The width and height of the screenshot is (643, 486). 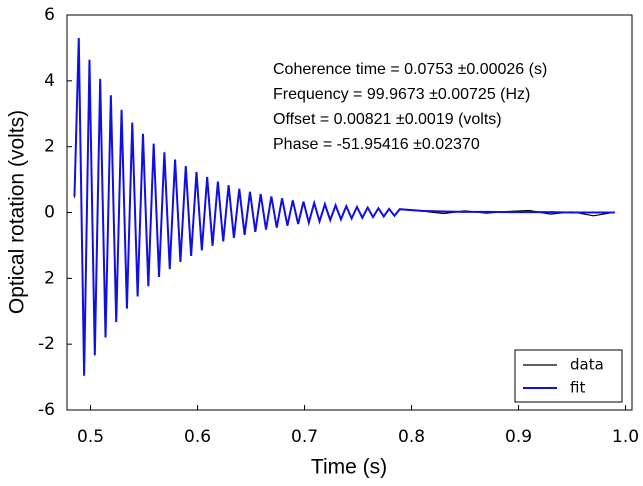 What do you see at coordinates (376, 144) in the screenshot?
I see `annotation: Phase = -51.95416 ±0.02370` at bounding box center [376, 144].